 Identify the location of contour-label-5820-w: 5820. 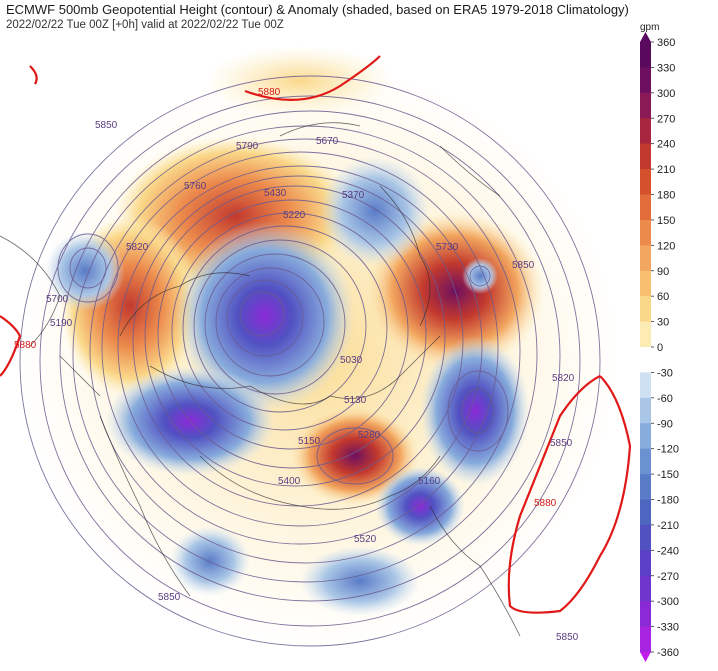
(137, 247).